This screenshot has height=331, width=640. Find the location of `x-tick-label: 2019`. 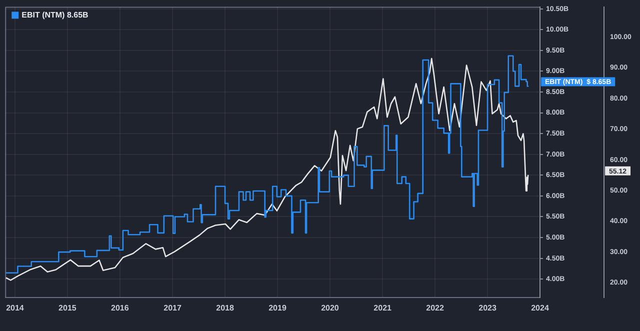

x-tick-label: 2019 is located at coordinates (277, 307).